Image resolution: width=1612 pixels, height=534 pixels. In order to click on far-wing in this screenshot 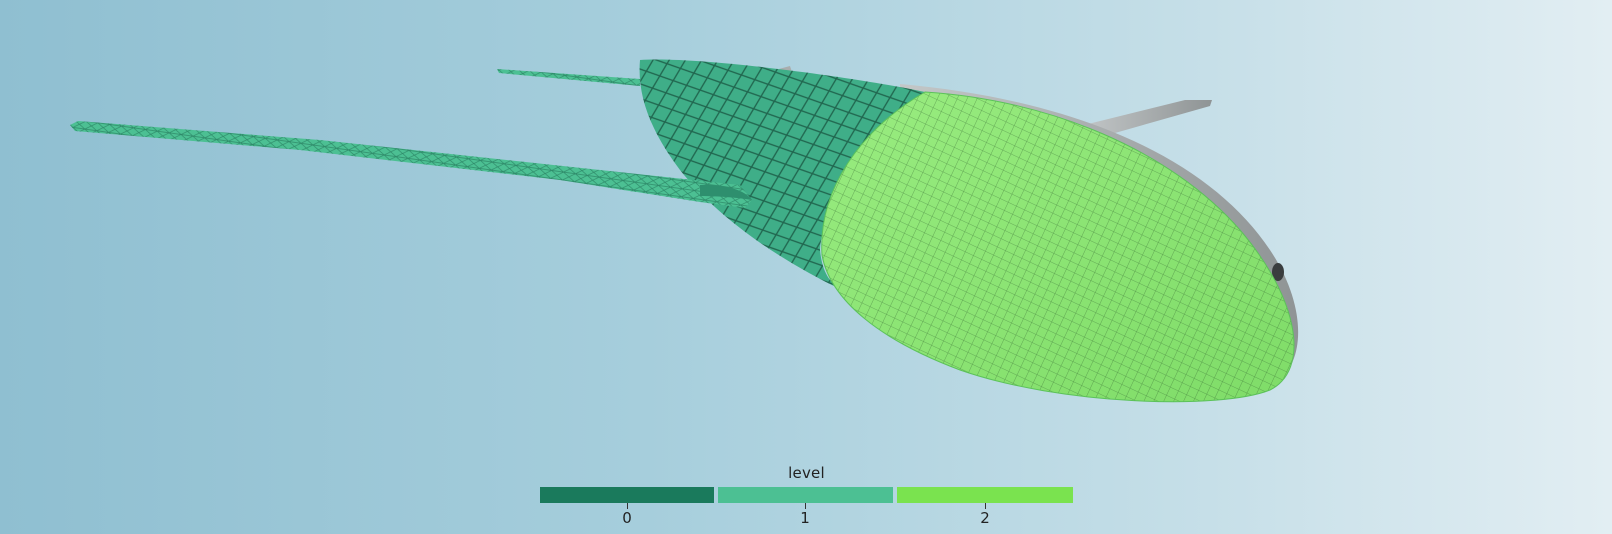, I will do `click(568, 77)`.